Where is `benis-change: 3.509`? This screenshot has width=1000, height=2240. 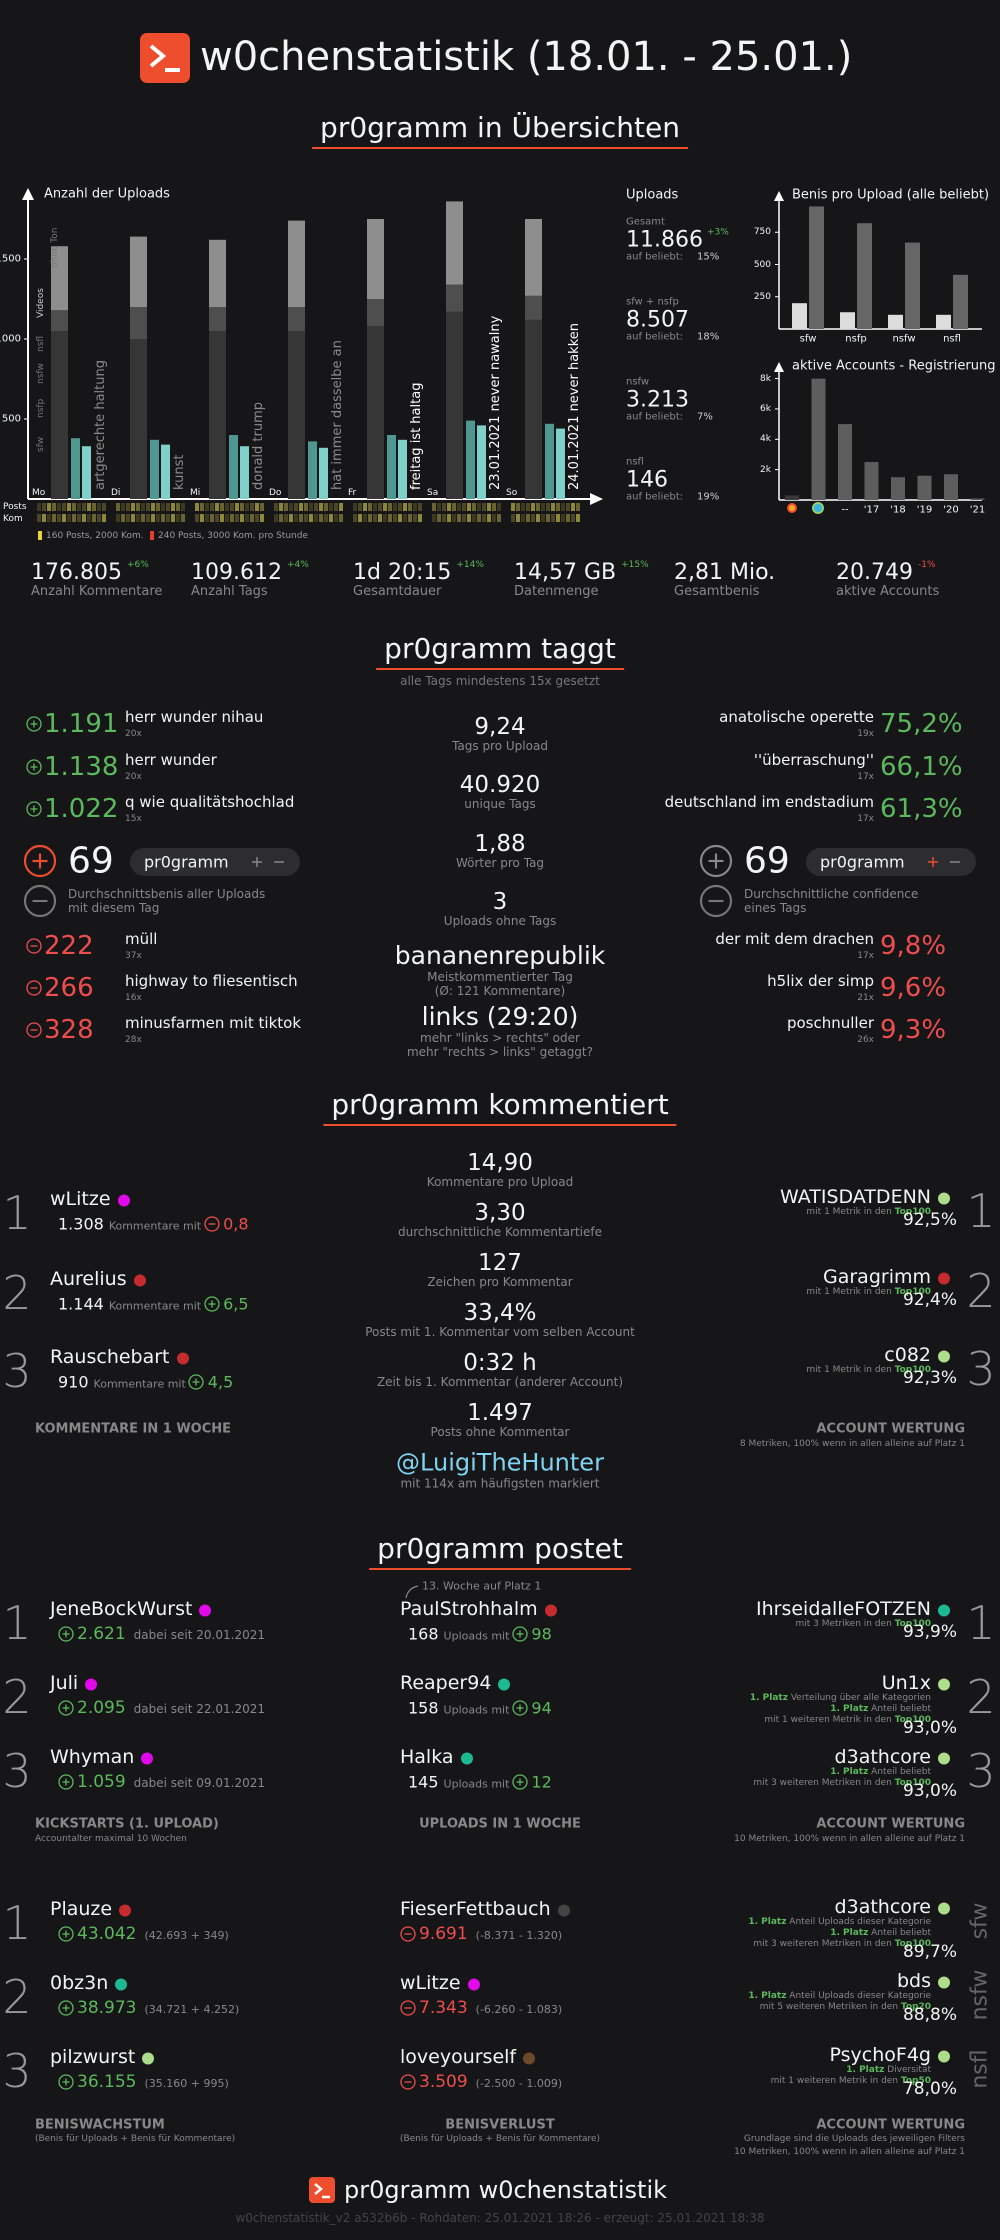
benis-change: 3.509 is located at coordinates (443, 2082).